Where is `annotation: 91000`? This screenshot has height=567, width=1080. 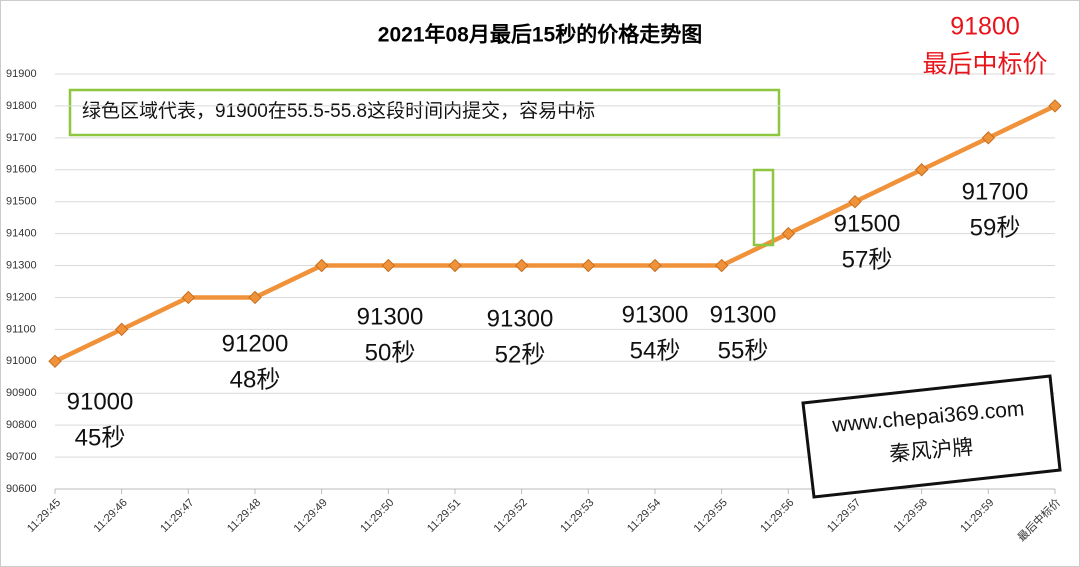
annotation: 91000 is located at coordinates (100, 401).